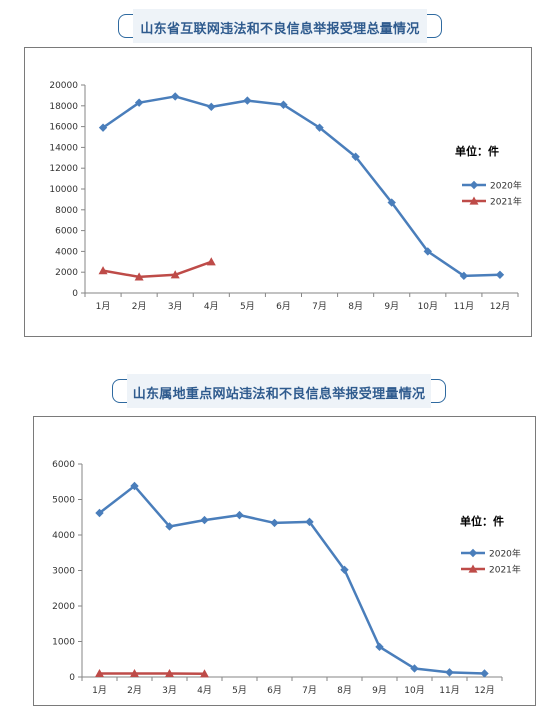 Image resolution: width=548 pixels, height=710 pixels. I want to click on chart-2-banner: 山东属地重点网站违法和不良信息举报受理量情况, so click(279, 391).